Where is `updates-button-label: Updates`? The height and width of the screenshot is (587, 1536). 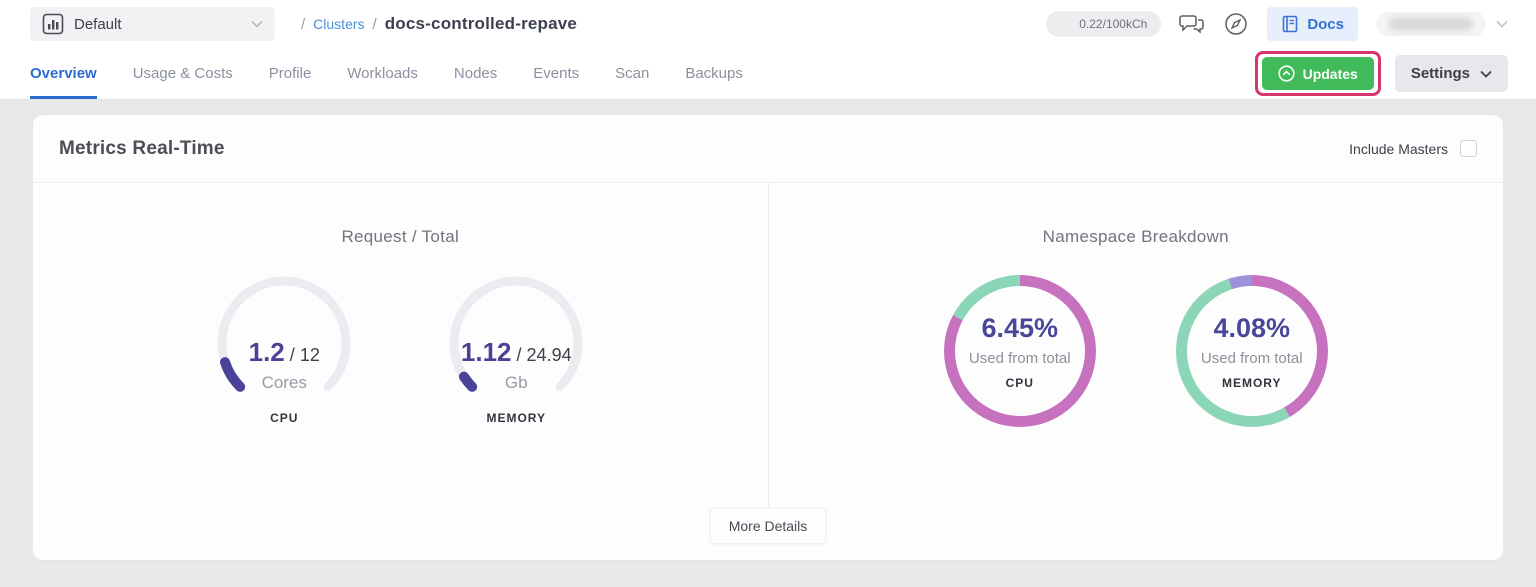 updates-button-label: Updates is located at coordinates (1330, 73).